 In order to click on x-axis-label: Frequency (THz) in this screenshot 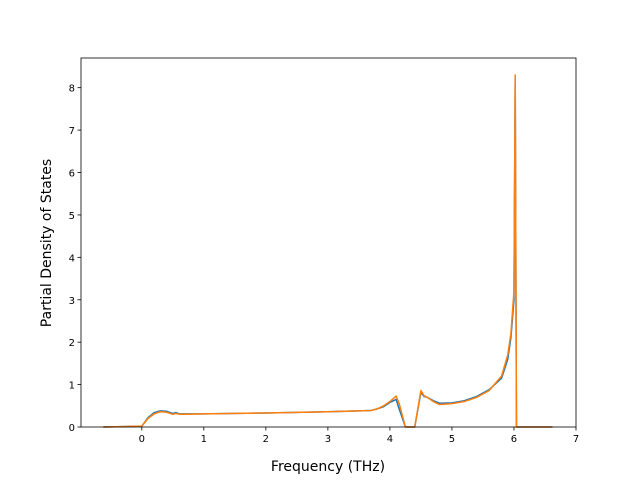, I will do `click(328, 467)`.